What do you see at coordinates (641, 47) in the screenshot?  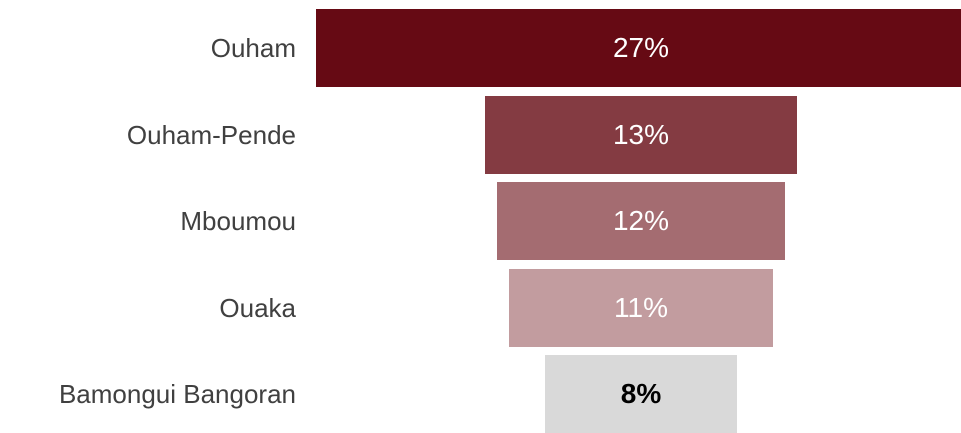 I see `data-label: 27%` at bounding box center [641, 47].